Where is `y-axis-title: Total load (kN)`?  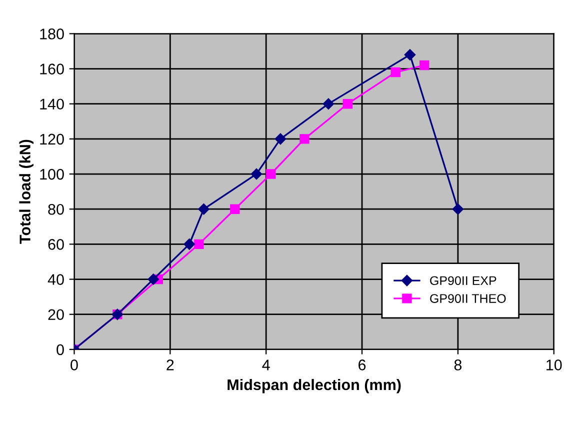 y-axis-title: Total load (kN) is located at coordinates (26, 192).